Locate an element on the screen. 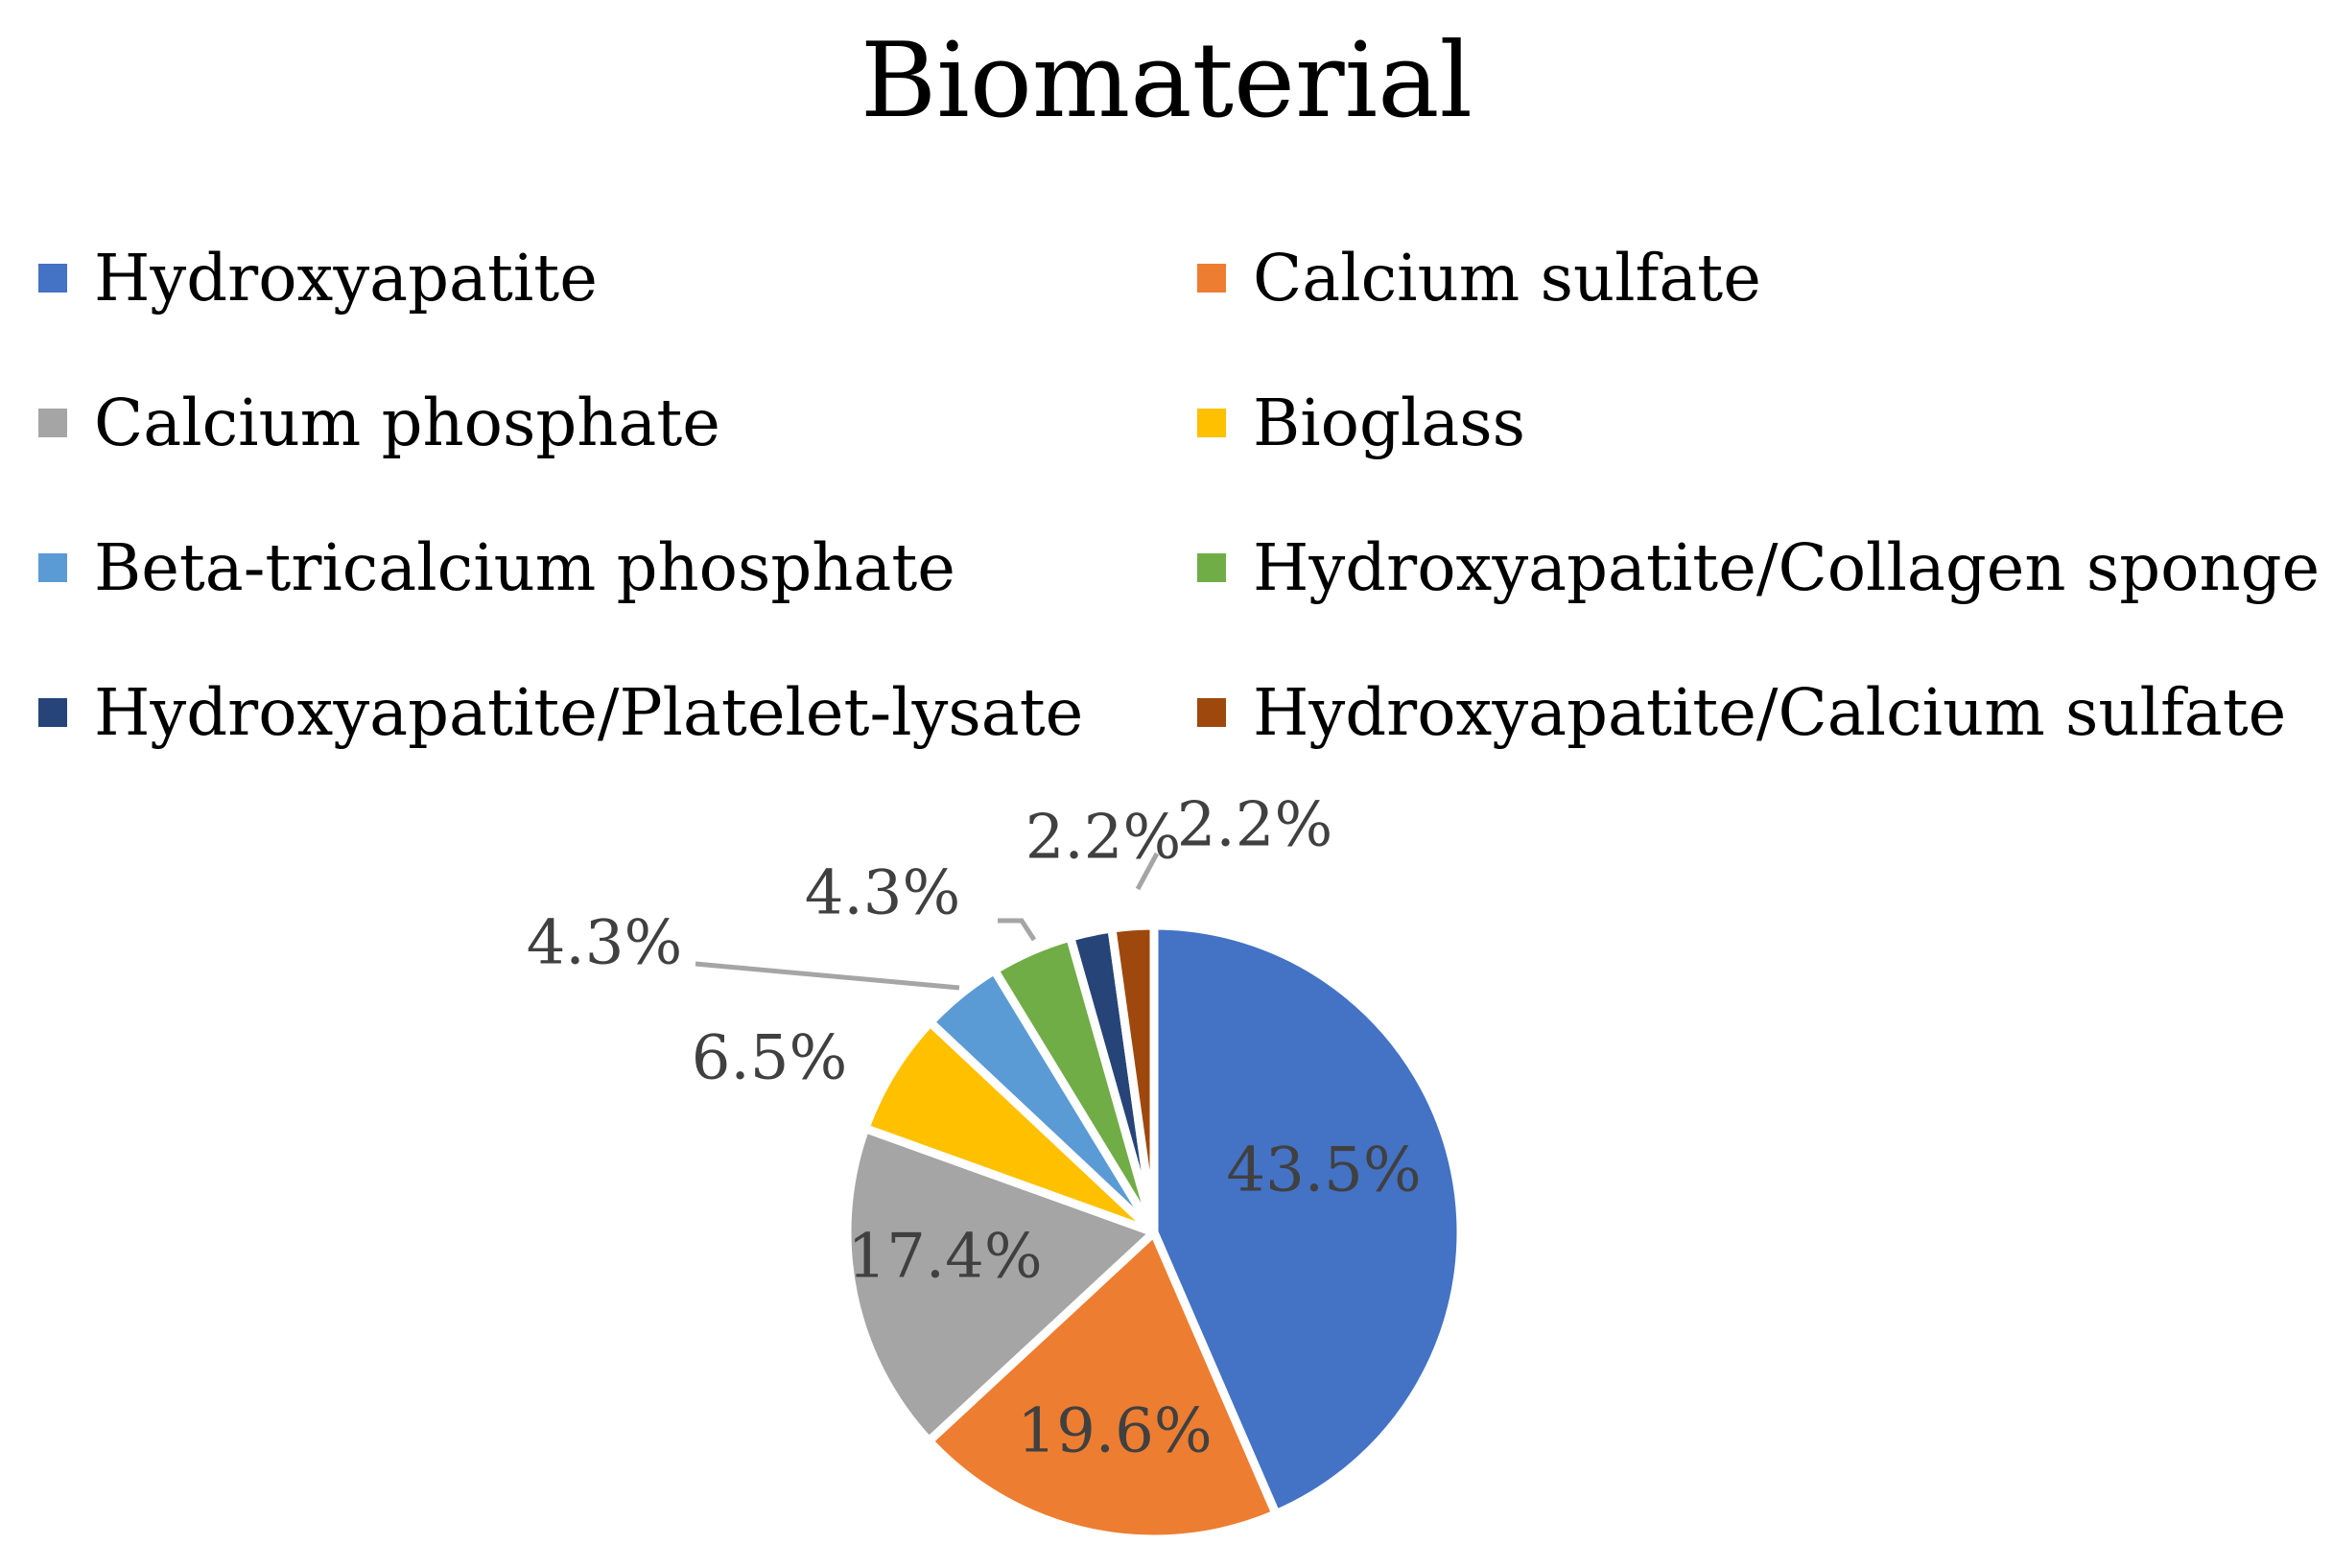  legend-item: Hydroxyapatite/Collagen sponge is located at coordinates (1758, 568).